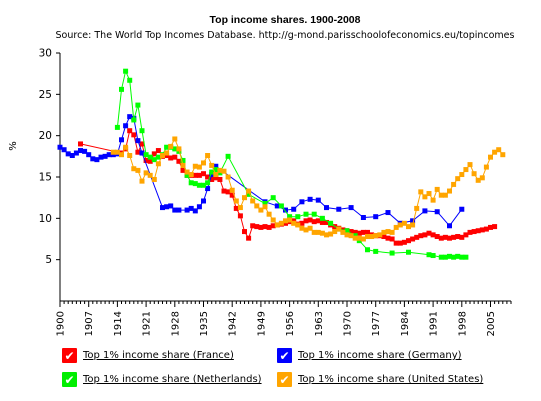 The width and height of the screenshot is (541, 401). What do you see at coordinates (45, 219) in the screenshot?
I see `y-tick-label: 10` at bounding box center [45, 219].